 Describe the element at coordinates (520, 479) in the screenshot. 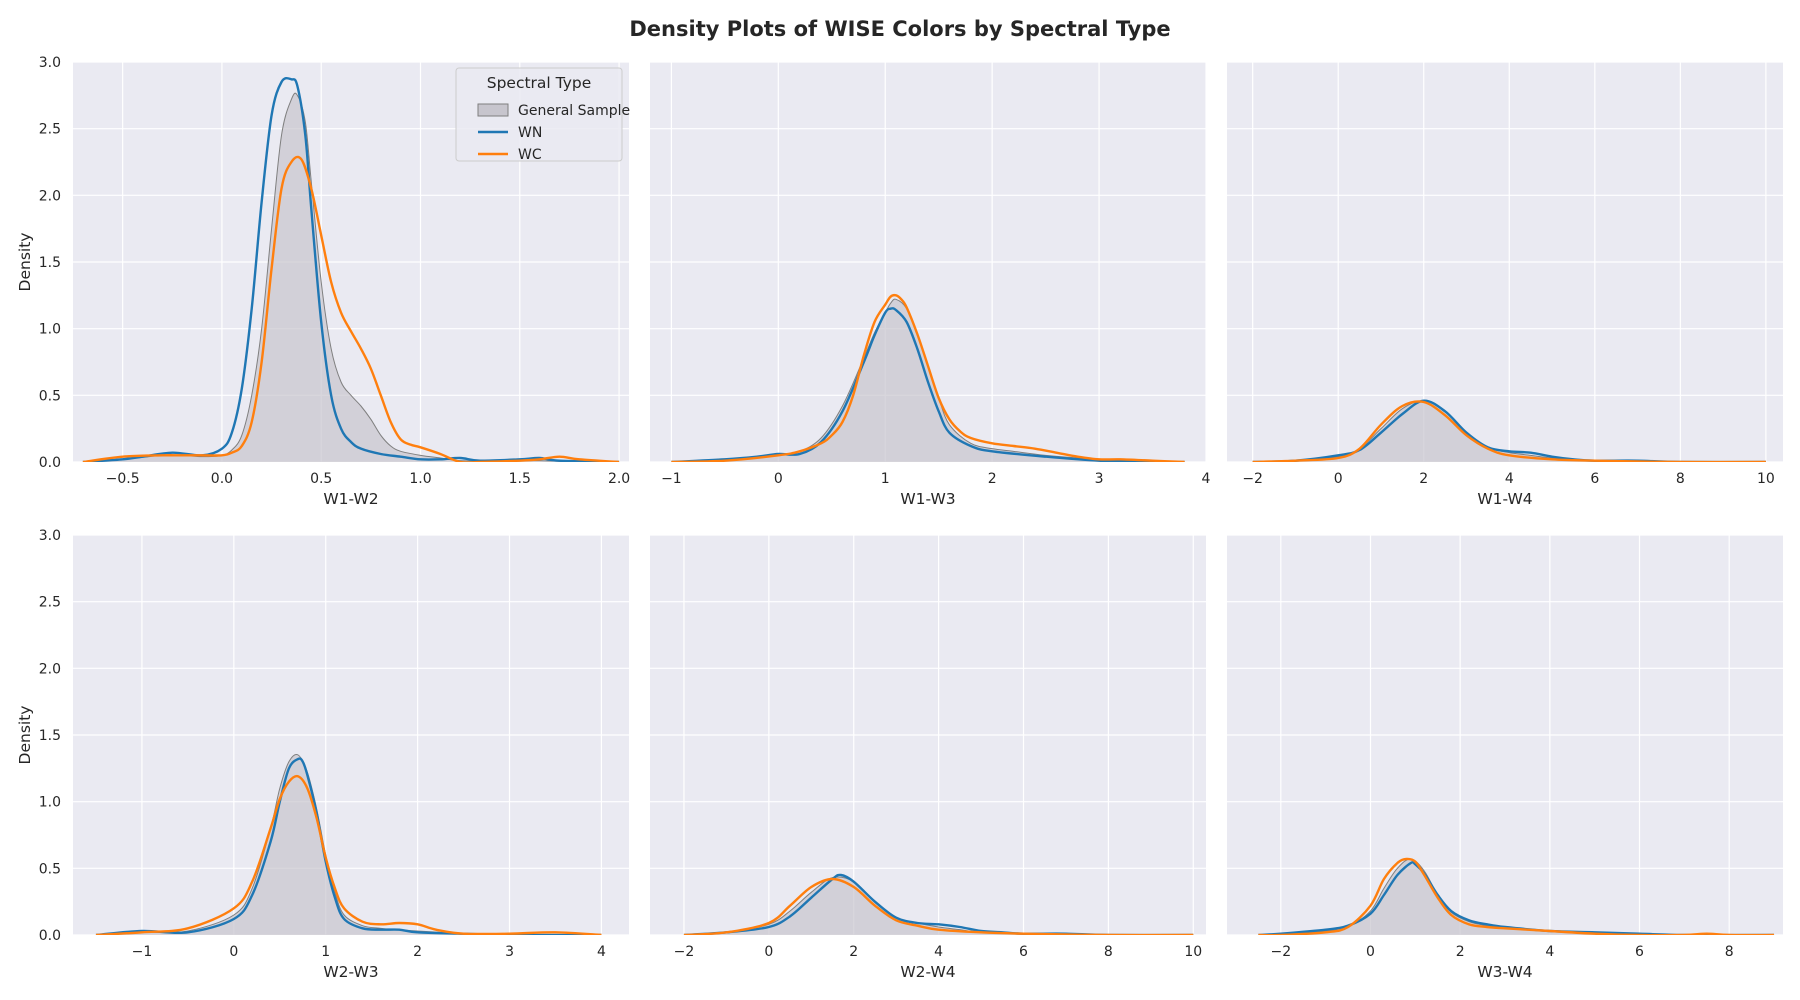

I see `x-tick-label: 1.5` at that location.